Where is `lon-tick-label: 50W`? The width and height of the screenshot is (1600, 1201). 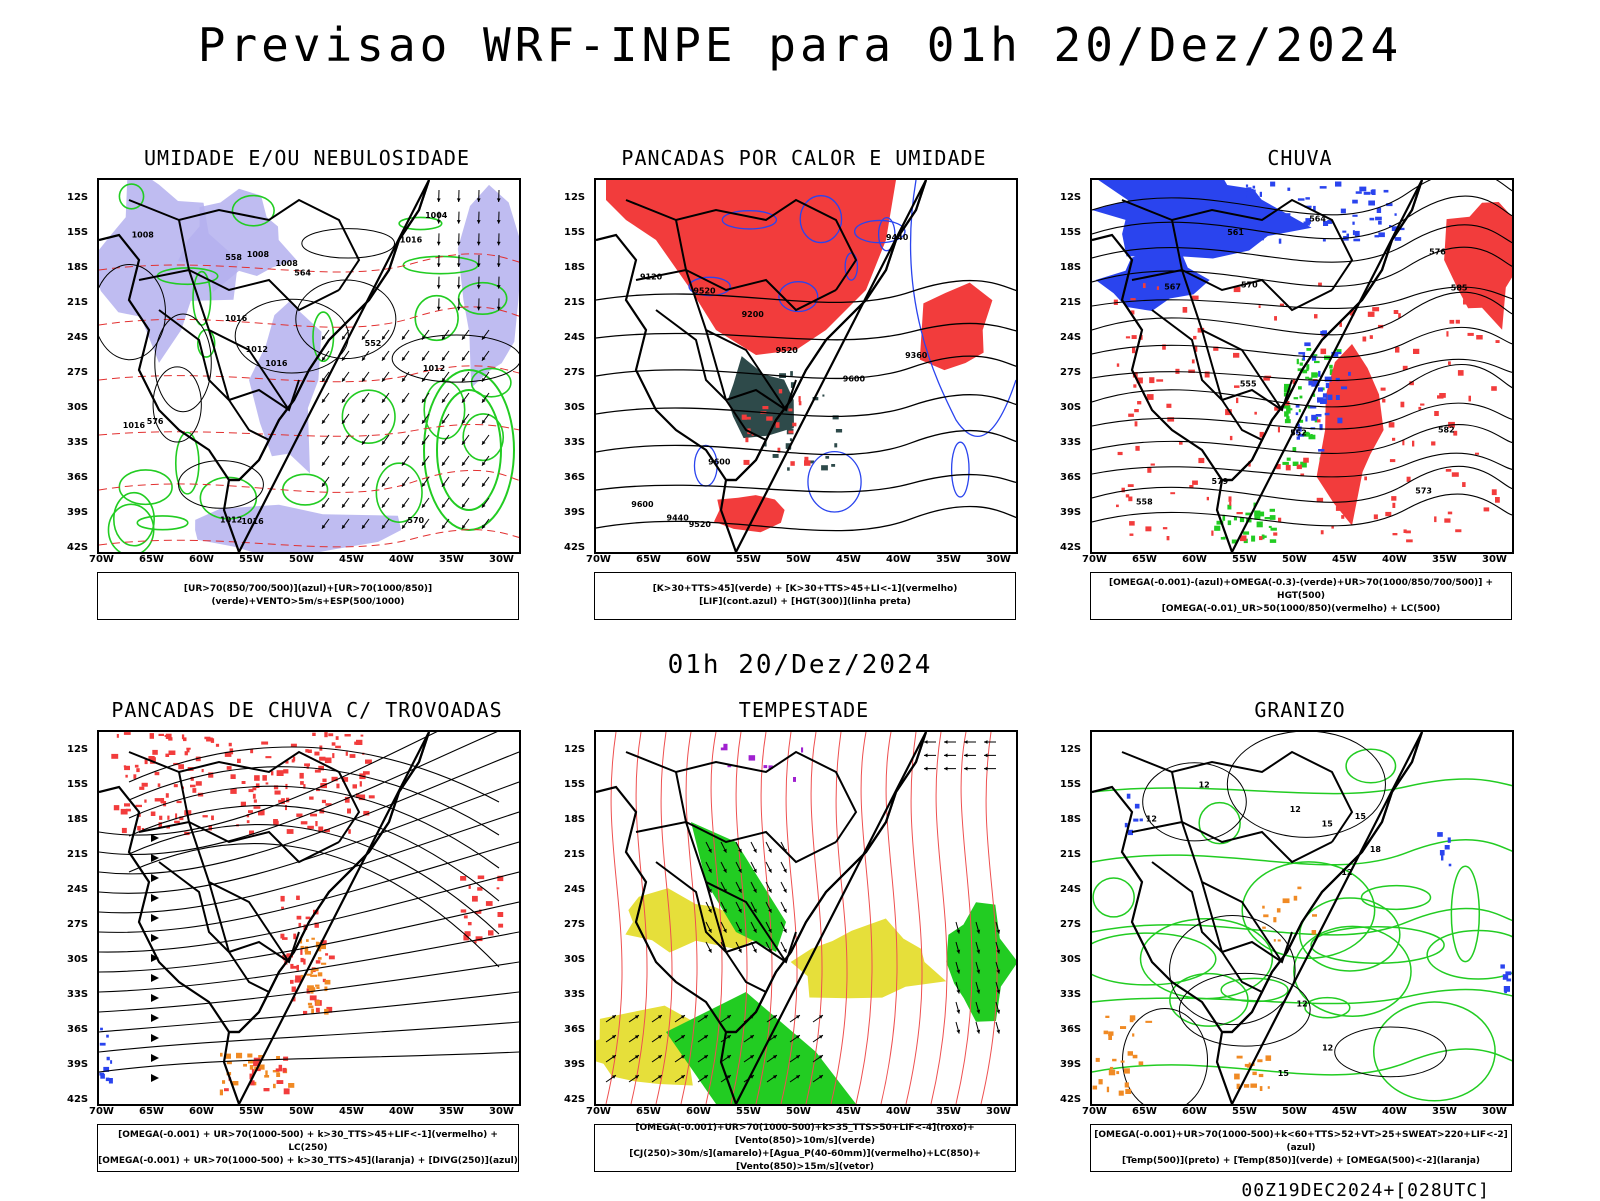 lon-tick-label: 50W is located at coordinates (1294, 1111).